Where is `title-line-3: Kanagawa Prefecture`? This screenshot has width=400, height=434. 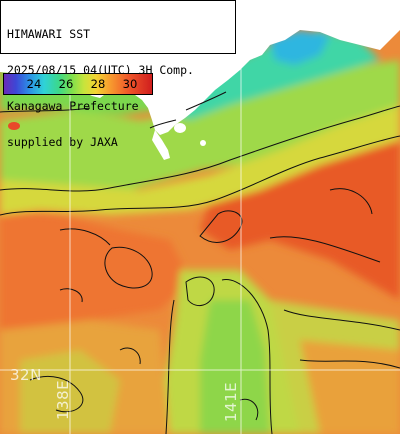 title-line-3: Kanagawa Prefecture is located at coordinates (73, 106).